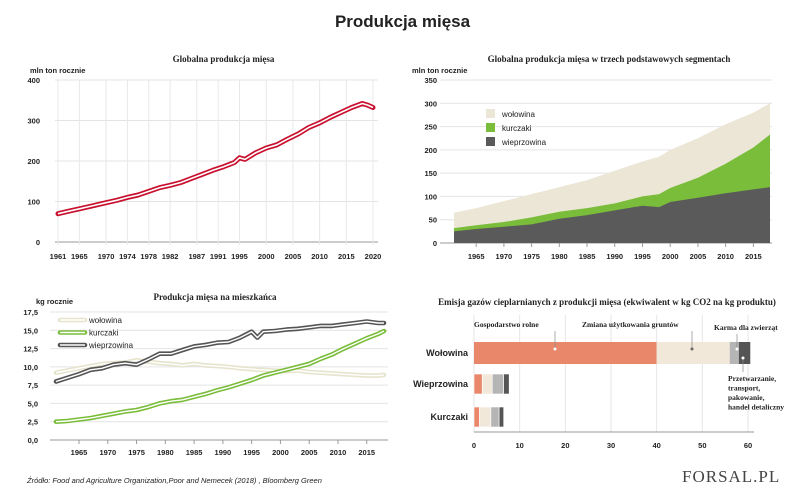  What do you see at coordinates (319, 256) in the screenshot?
I see `chart1-xtick: 2010` at bounding box center [319, 256].